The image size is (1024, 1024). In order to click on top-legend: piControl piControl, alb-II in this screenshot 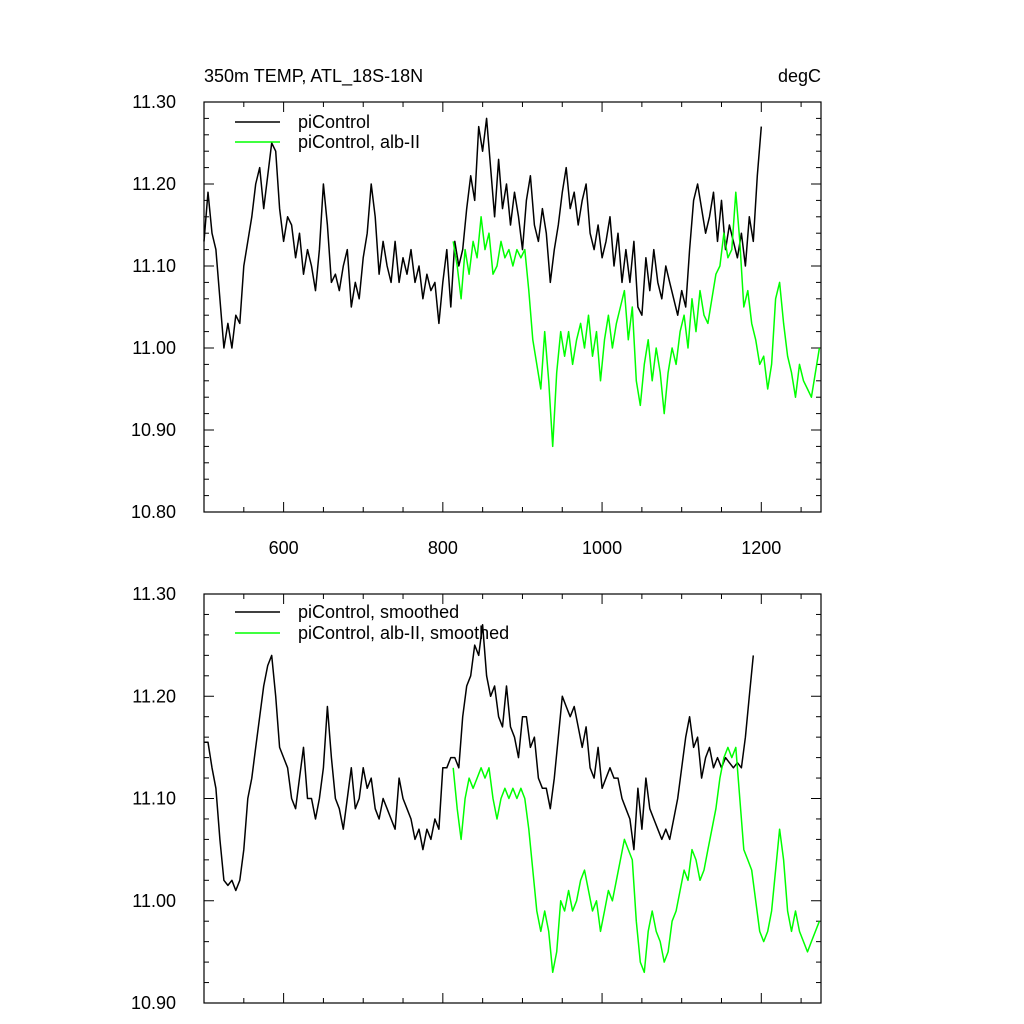, I will do `click(327, 132)`.